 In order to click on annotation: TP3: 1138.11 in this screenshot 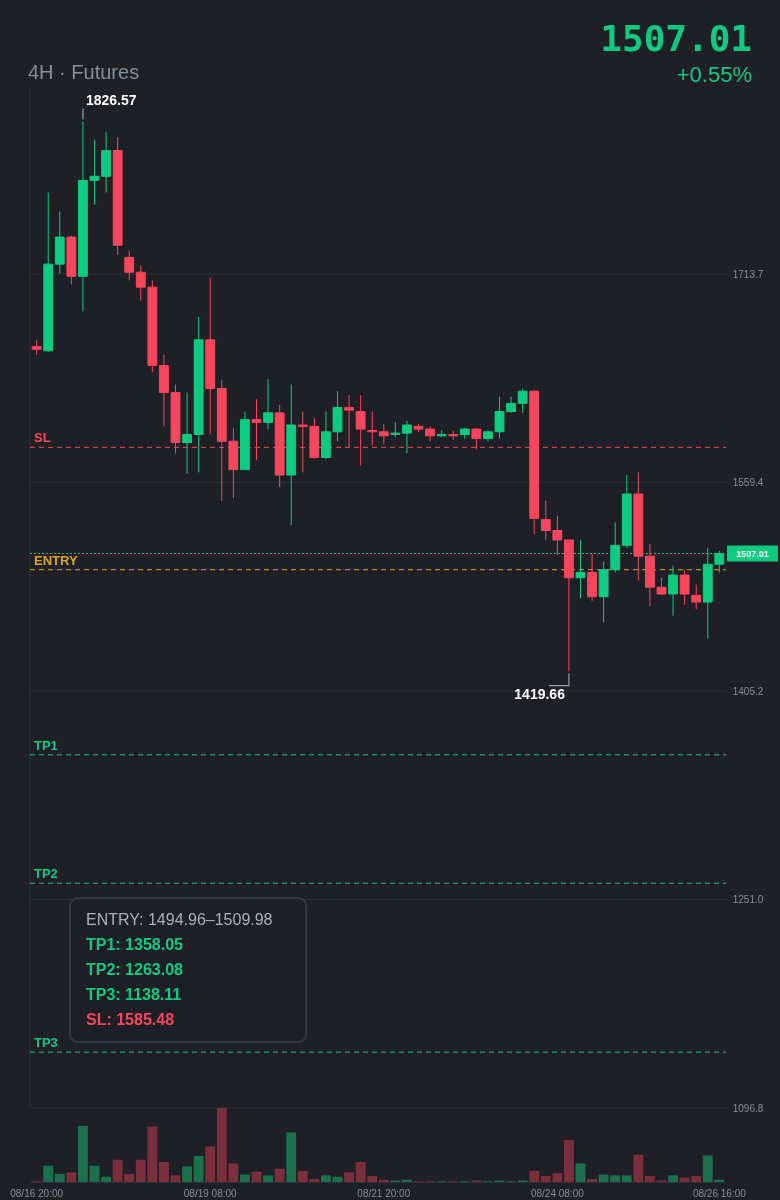, I will do `click(134, 994)`.